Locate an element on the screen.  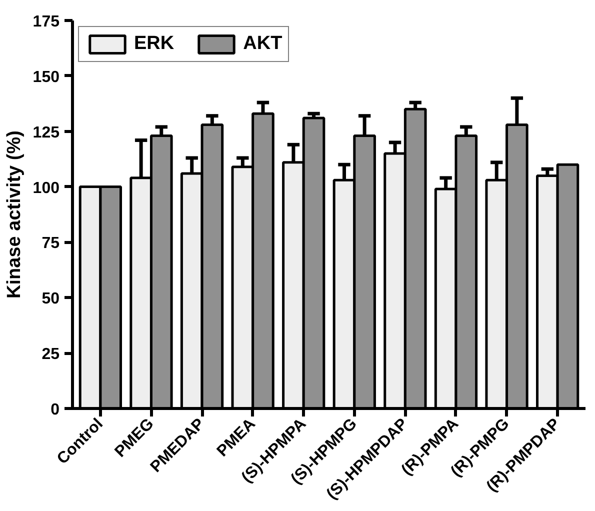
y-tick-label: 0 is located at coordinates (55, 410).